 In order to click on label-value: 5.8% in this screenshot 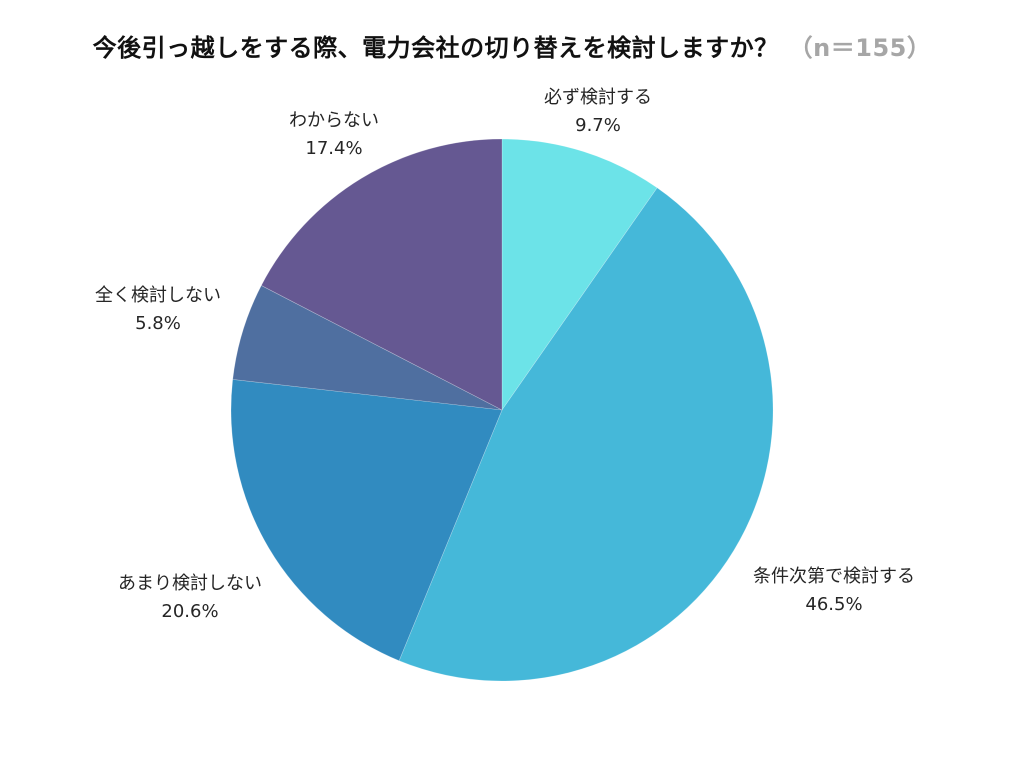, I will do `click(158, 323)`.